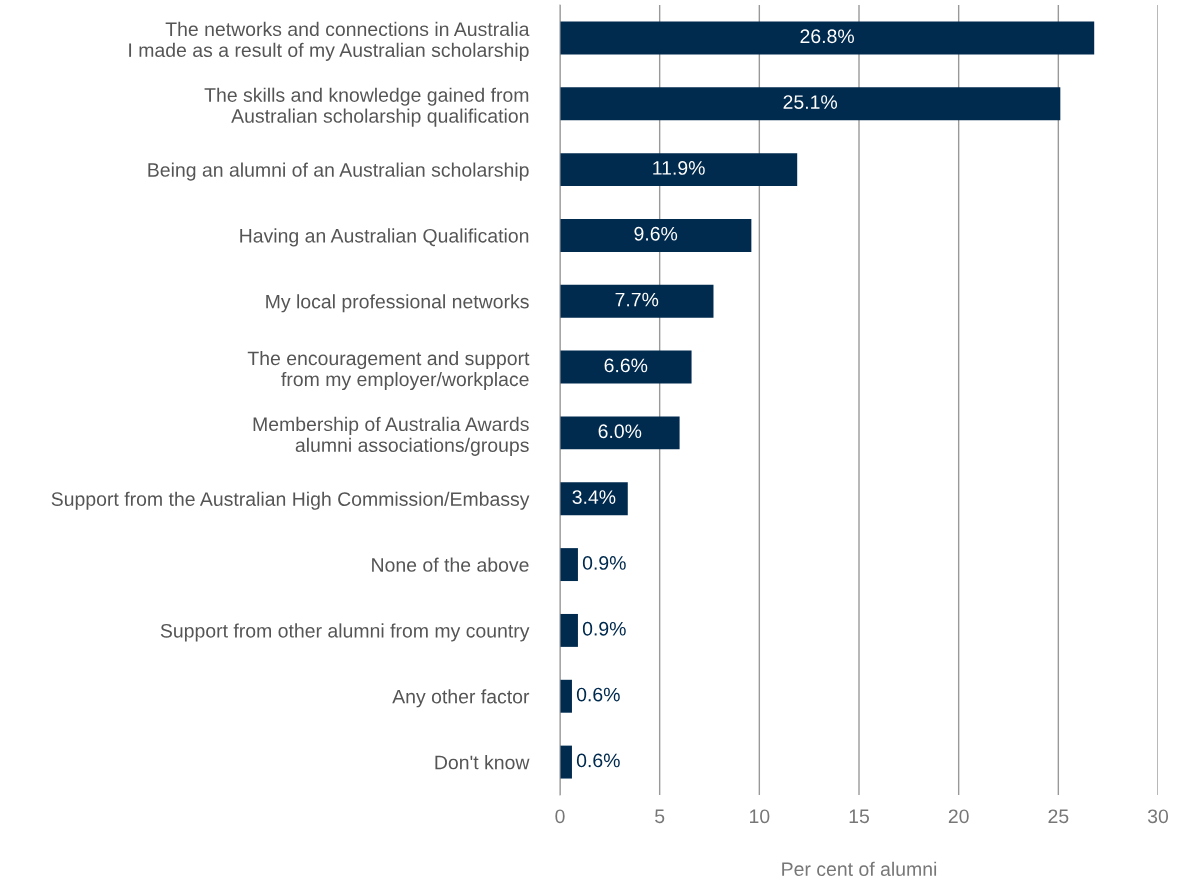 This screenshot has width=1179, height=882. What do you see at coordinates (450, 564) in the screenshot?
I see `y-tick-label: None of the above` at bounding box center [450, 564].